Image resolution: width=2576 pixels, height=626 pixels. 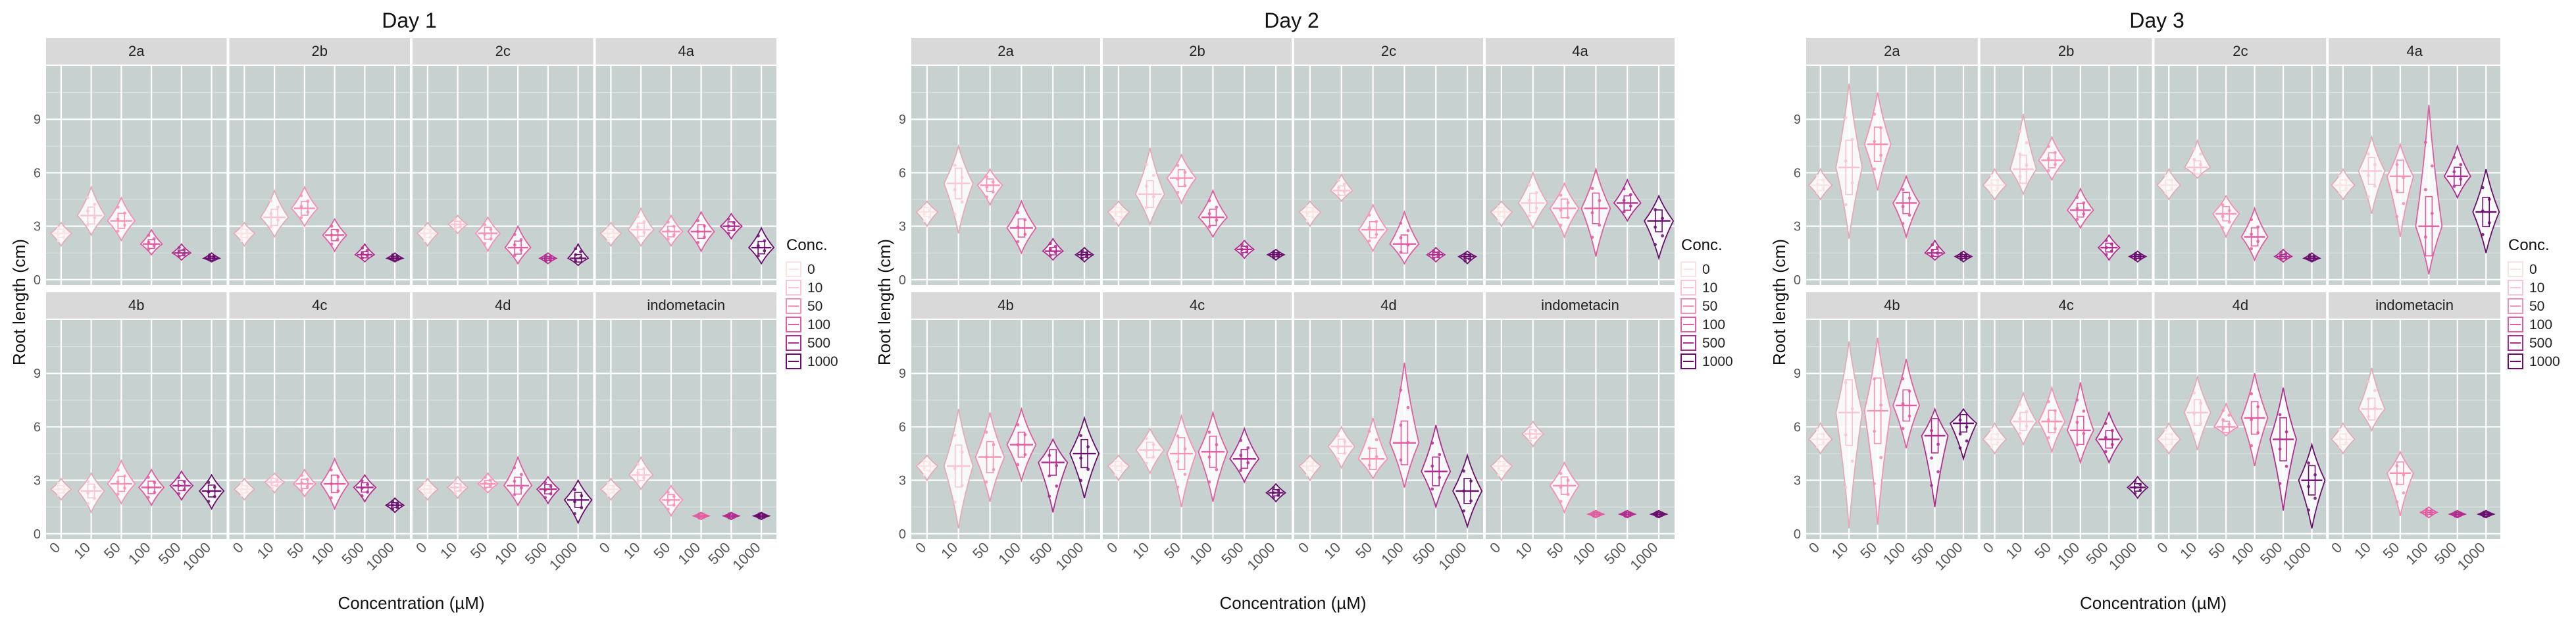 I want to click on legend-label: 500, so click(x=818, y=343).